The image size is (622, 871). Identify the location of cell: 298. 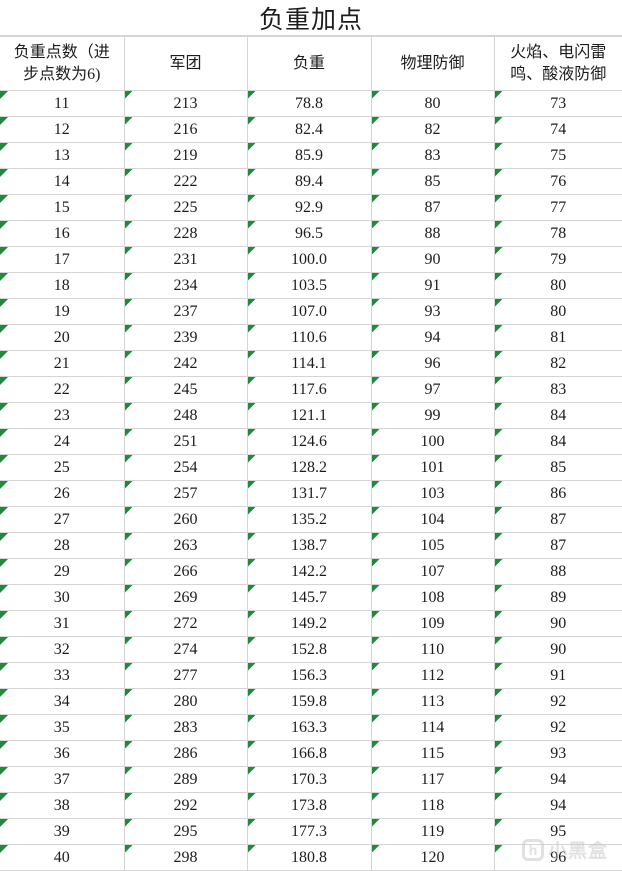
(185, 857).